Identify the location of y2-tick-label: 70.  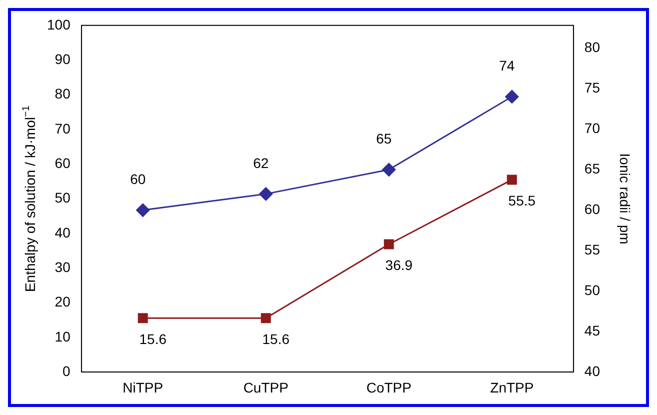
(592, 128).